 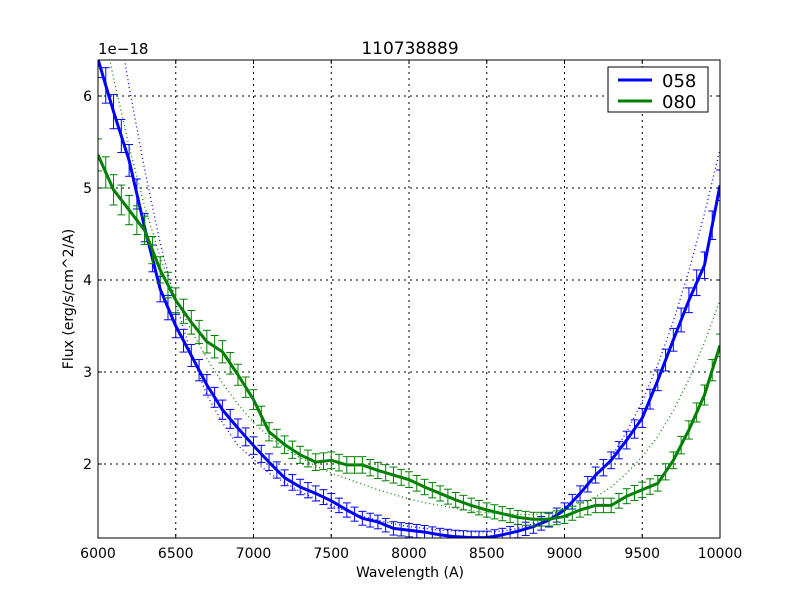 What do you see at coordinates (410, 573) in the screenshot?
I see `x-axis-label: Wavelength (A)` at bounding box center [410, 573].